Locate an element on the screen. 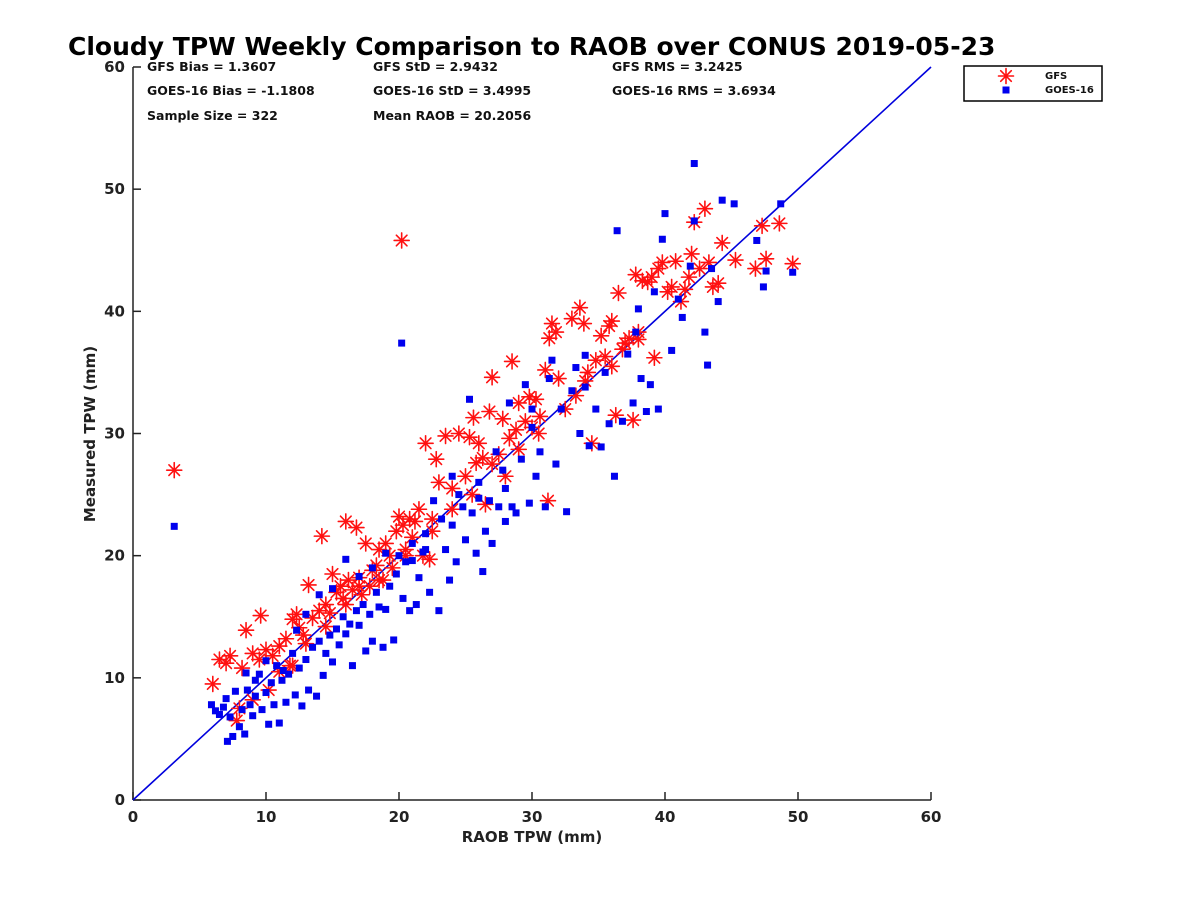 This screenshot has height=900, width=1200. stat-gfs-rms: GFS RMS = 3.2425 is located at coordinates (677, 66).